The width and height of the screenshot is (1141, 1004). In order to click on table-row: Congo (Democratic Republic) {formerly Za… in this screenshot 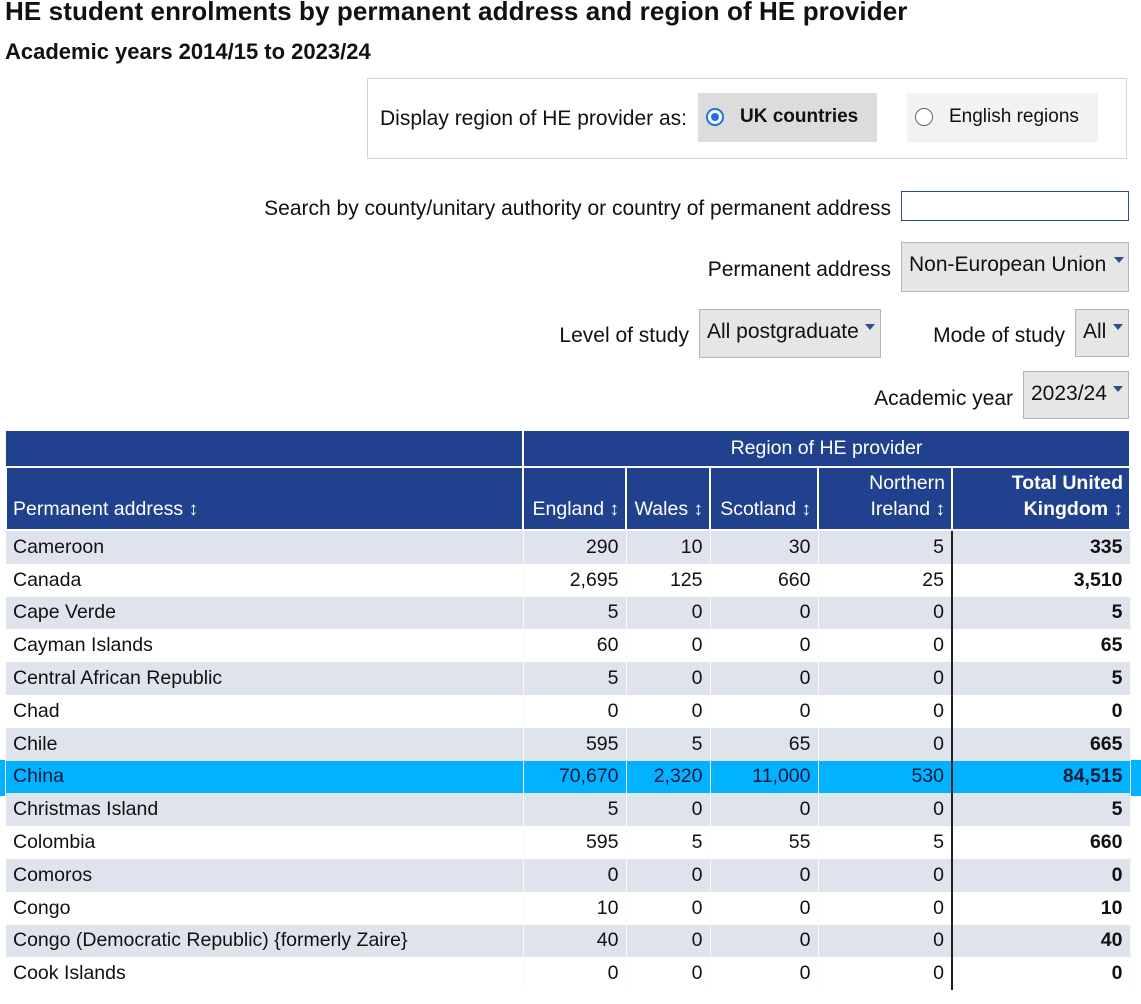, I will do `click(568, 941)`.